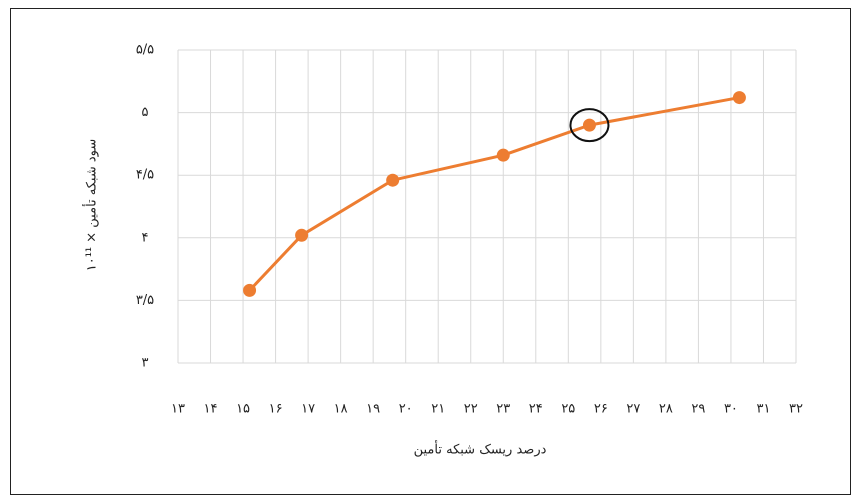 This screenshot has height=503, width=861. Describe the element at coordinates (145, 112) in the screenshot. I see `y-tick-label: ۵` at that location.